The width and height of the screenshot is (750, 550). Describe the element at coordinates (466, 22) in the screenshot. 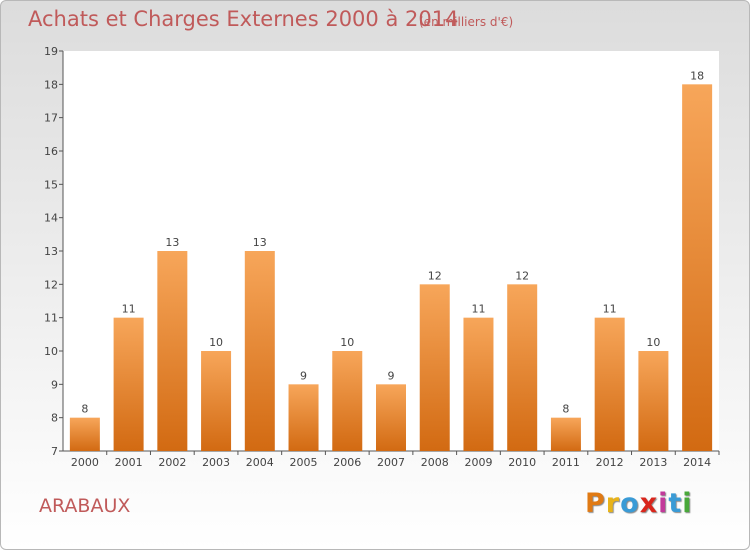

I see `chart-subtitle: (en milliers d'€)` at that location.